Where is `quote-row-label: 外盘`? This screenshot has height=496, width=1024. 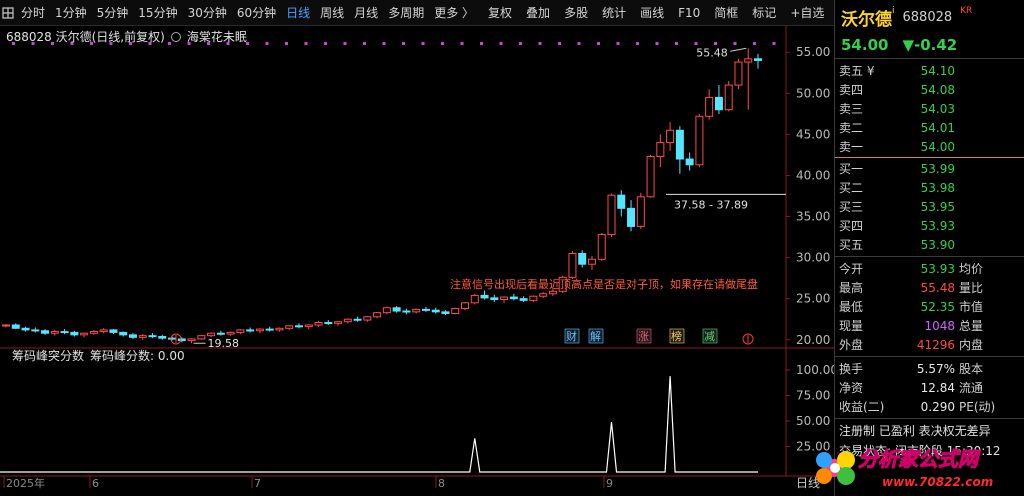 quote-row-label: 外盘 is located at coordinates (851, 345).